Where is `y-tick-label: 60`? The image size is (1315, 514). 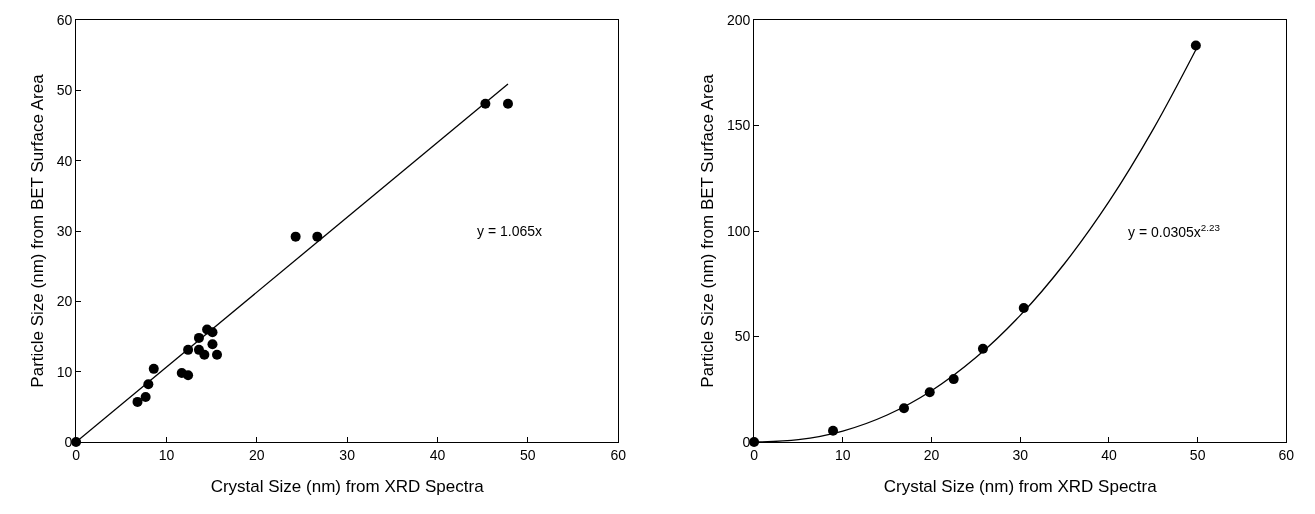
y-tick-label: 60 is located at coordinates (64, 19).